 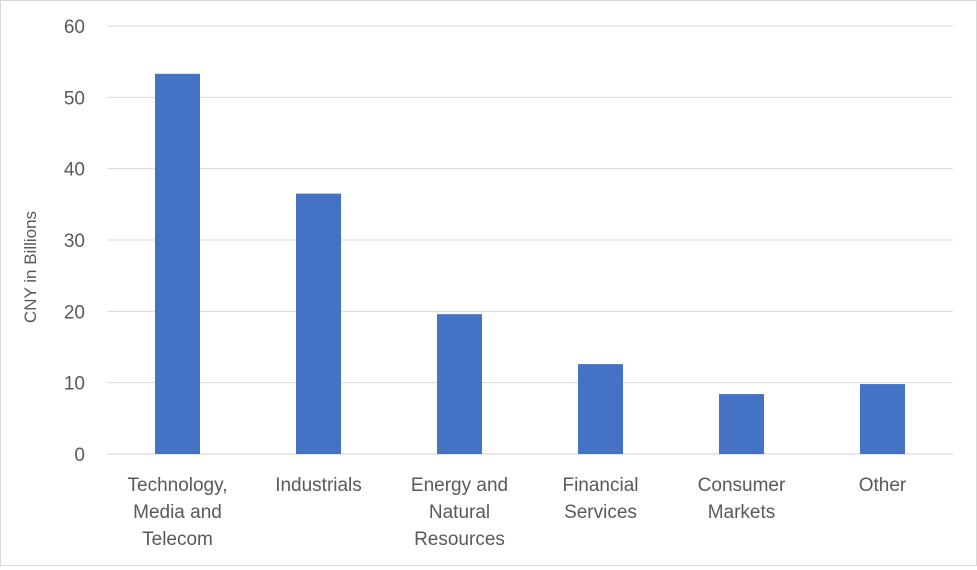 I want to click on x-category-label-line: Media and, so click(x=177, y=512).